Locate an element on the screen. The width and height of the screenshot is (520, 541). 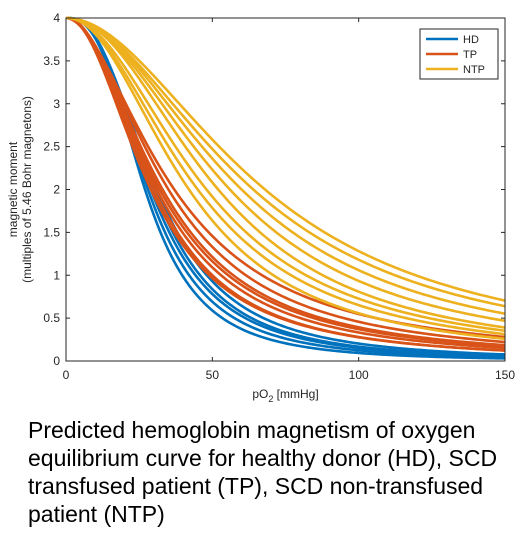
legend: HD TP NTP is located at coordinates (459, 54).